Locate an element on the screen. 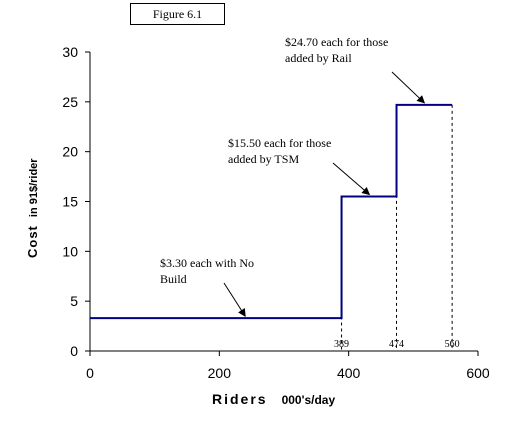 This screenshot has width=513, height=427. annotation-text: $15.50 each for those added by TSM is located at coordinates (279, 151).